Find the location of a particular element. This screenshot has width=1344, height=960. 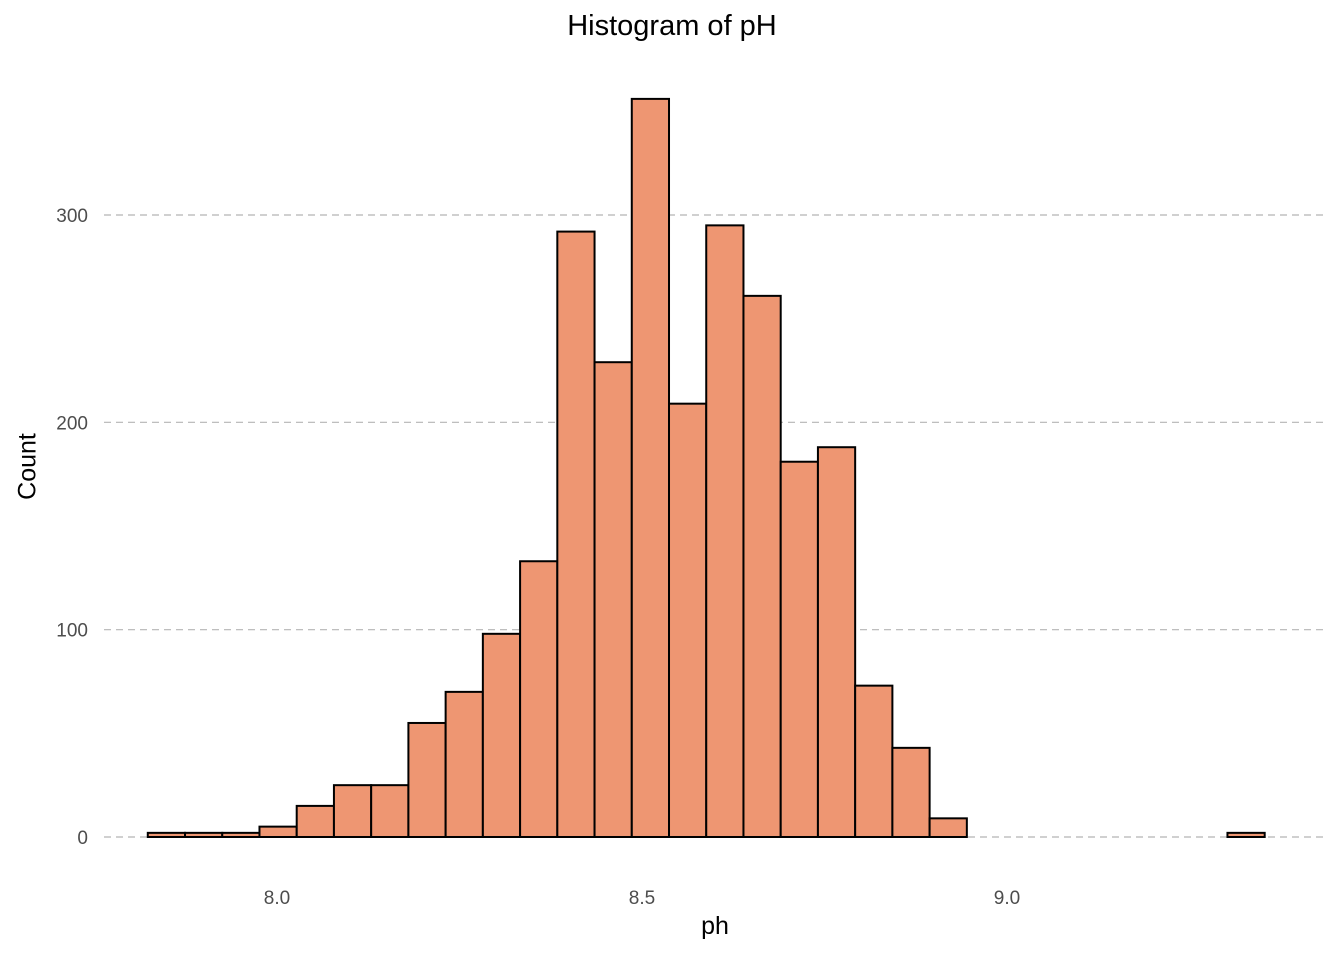

x-axis-label: ph is located at coordinates (715, 926).